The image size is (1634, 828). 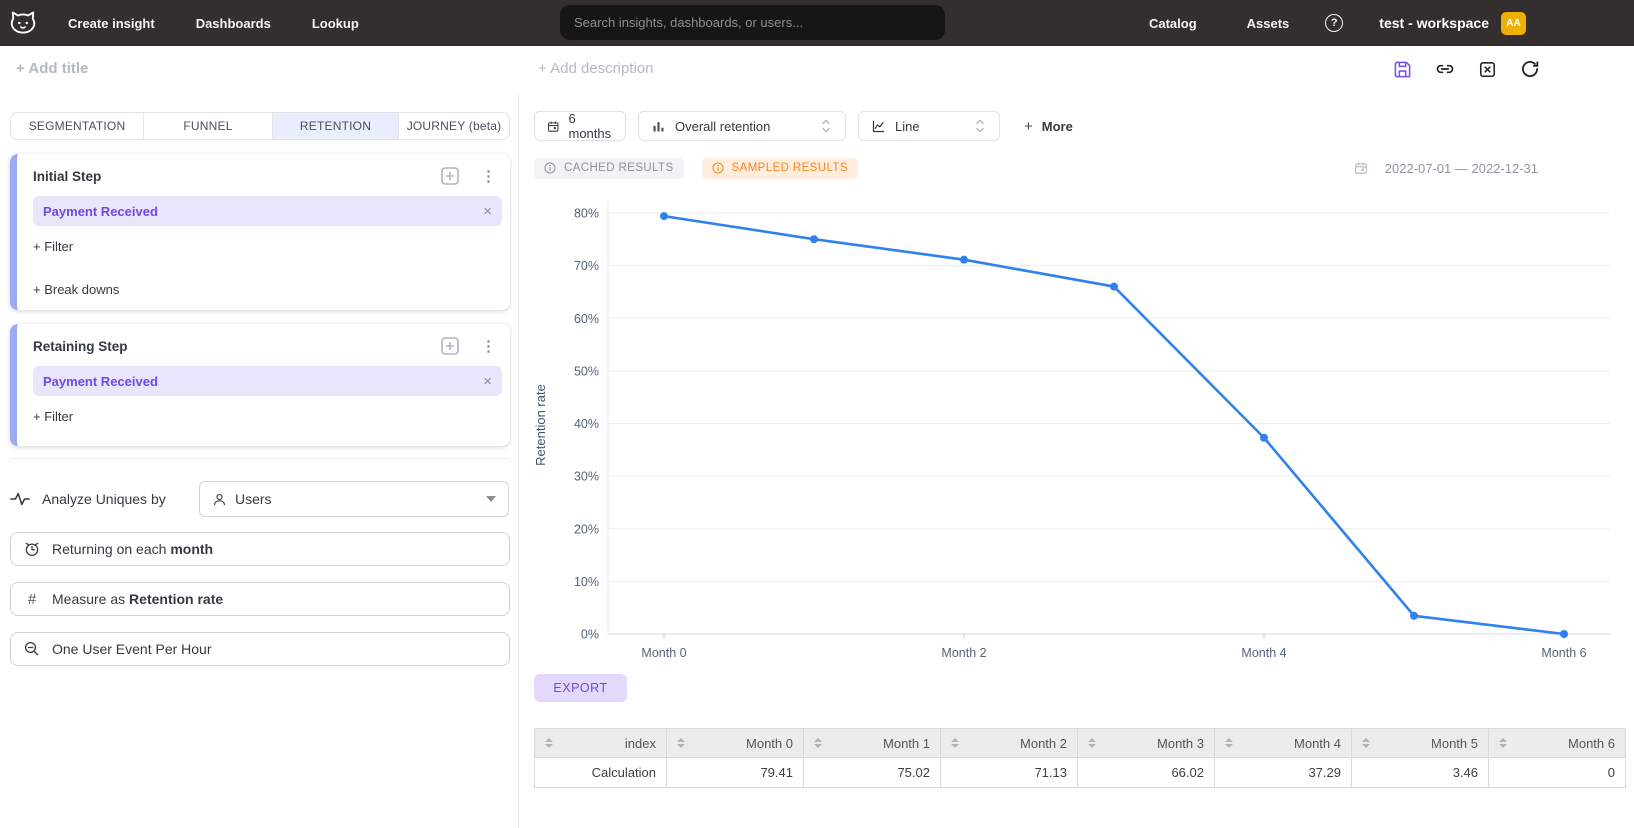 I want to click on cell-month2: 71.13, so click(x=1009, y=772).